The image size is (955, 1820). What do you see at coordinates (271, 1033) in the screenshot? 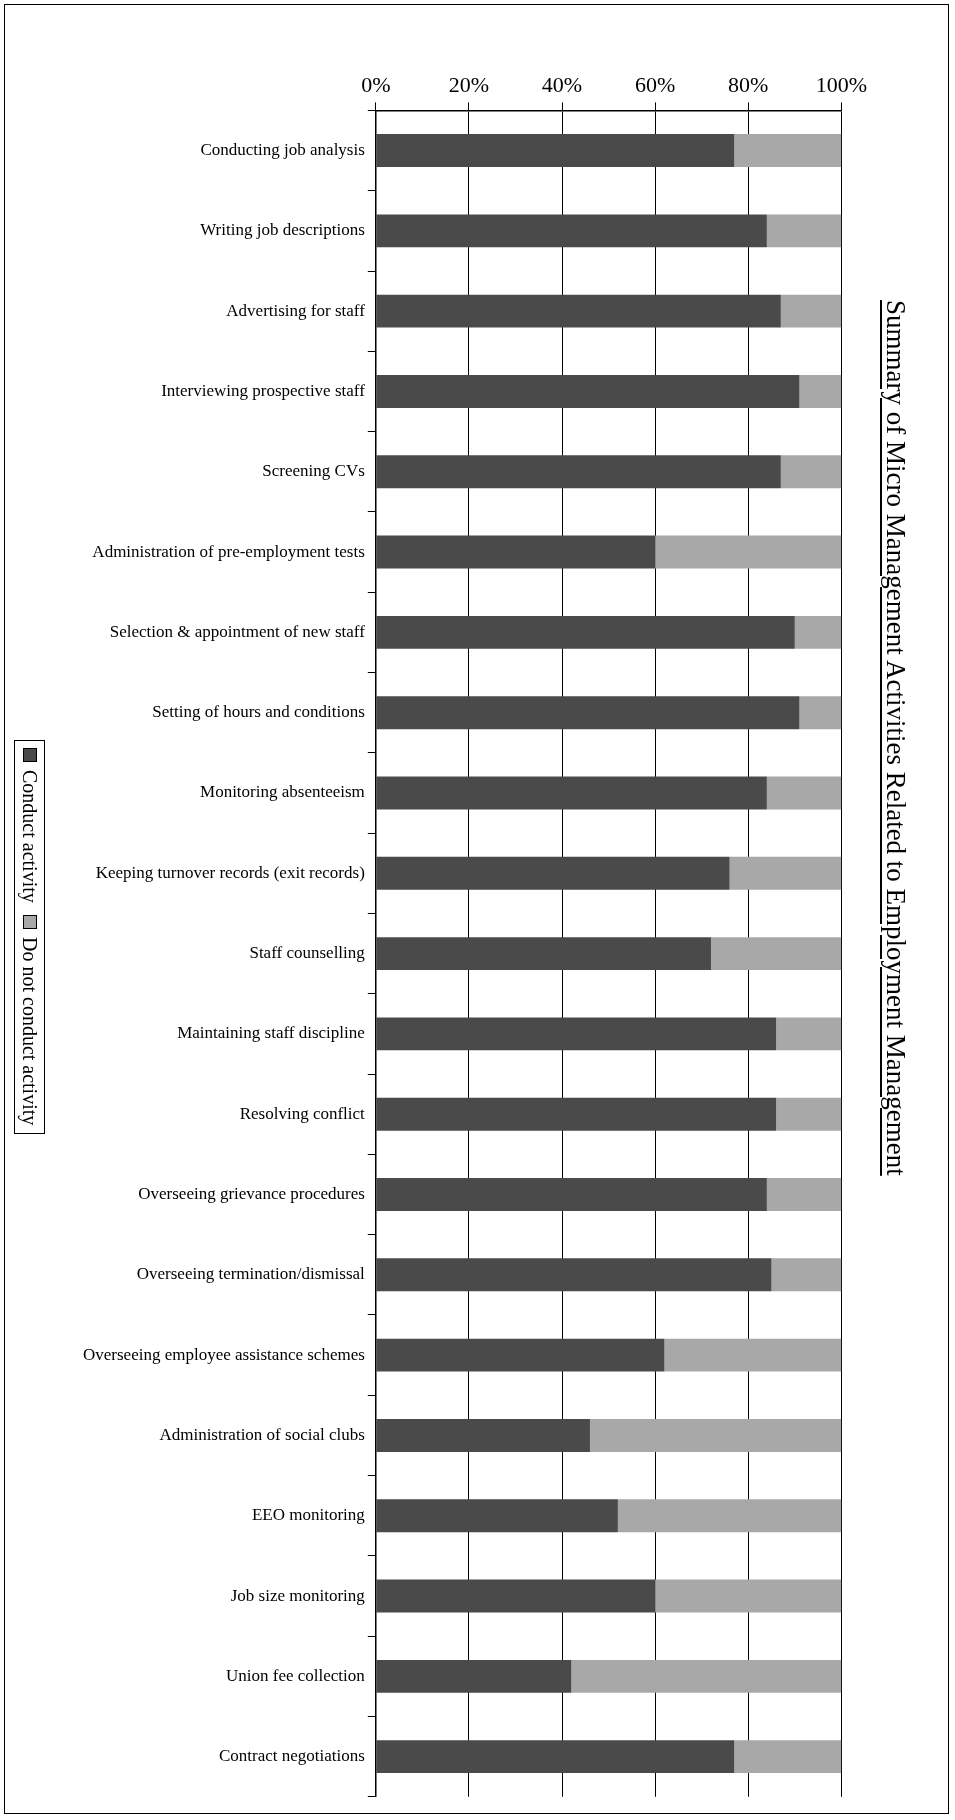
I see `y-tick-label: Maintaining staff discipline` at bounding box center [271, 1033].